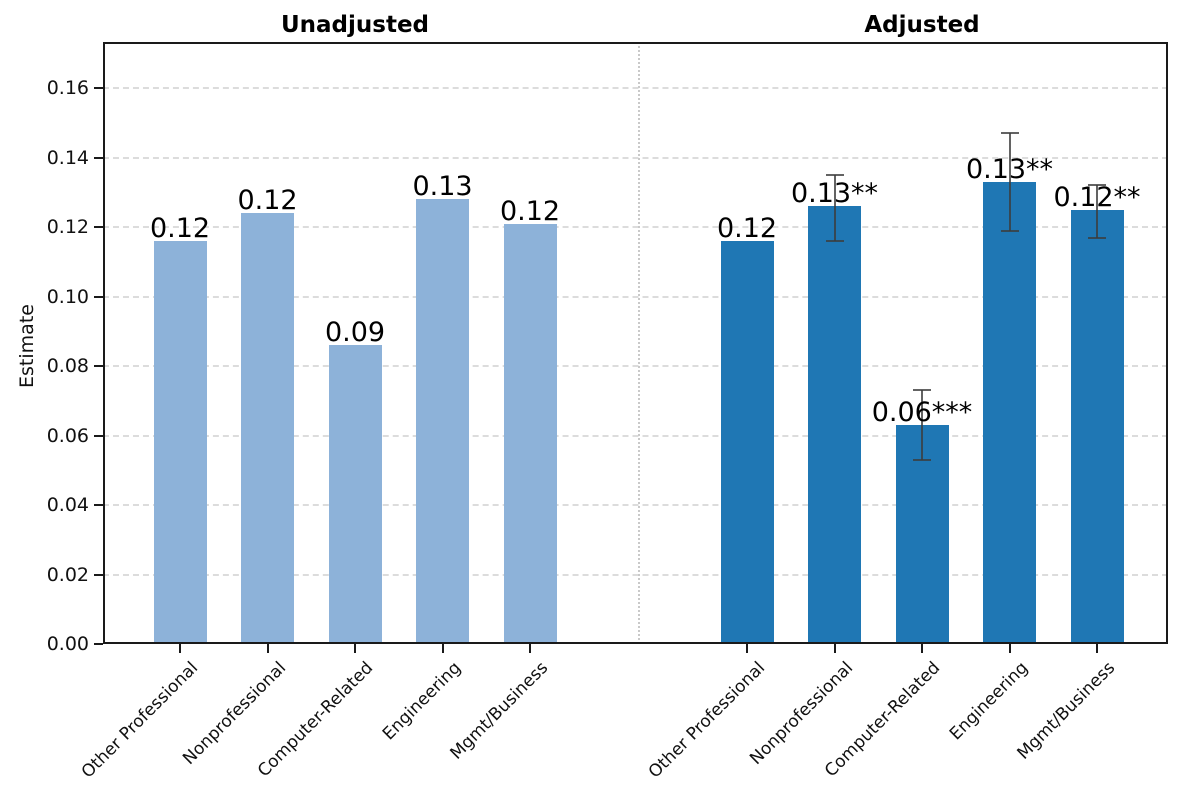  I want to click on bar-value-label: 0.12**, so click(1097, 197).